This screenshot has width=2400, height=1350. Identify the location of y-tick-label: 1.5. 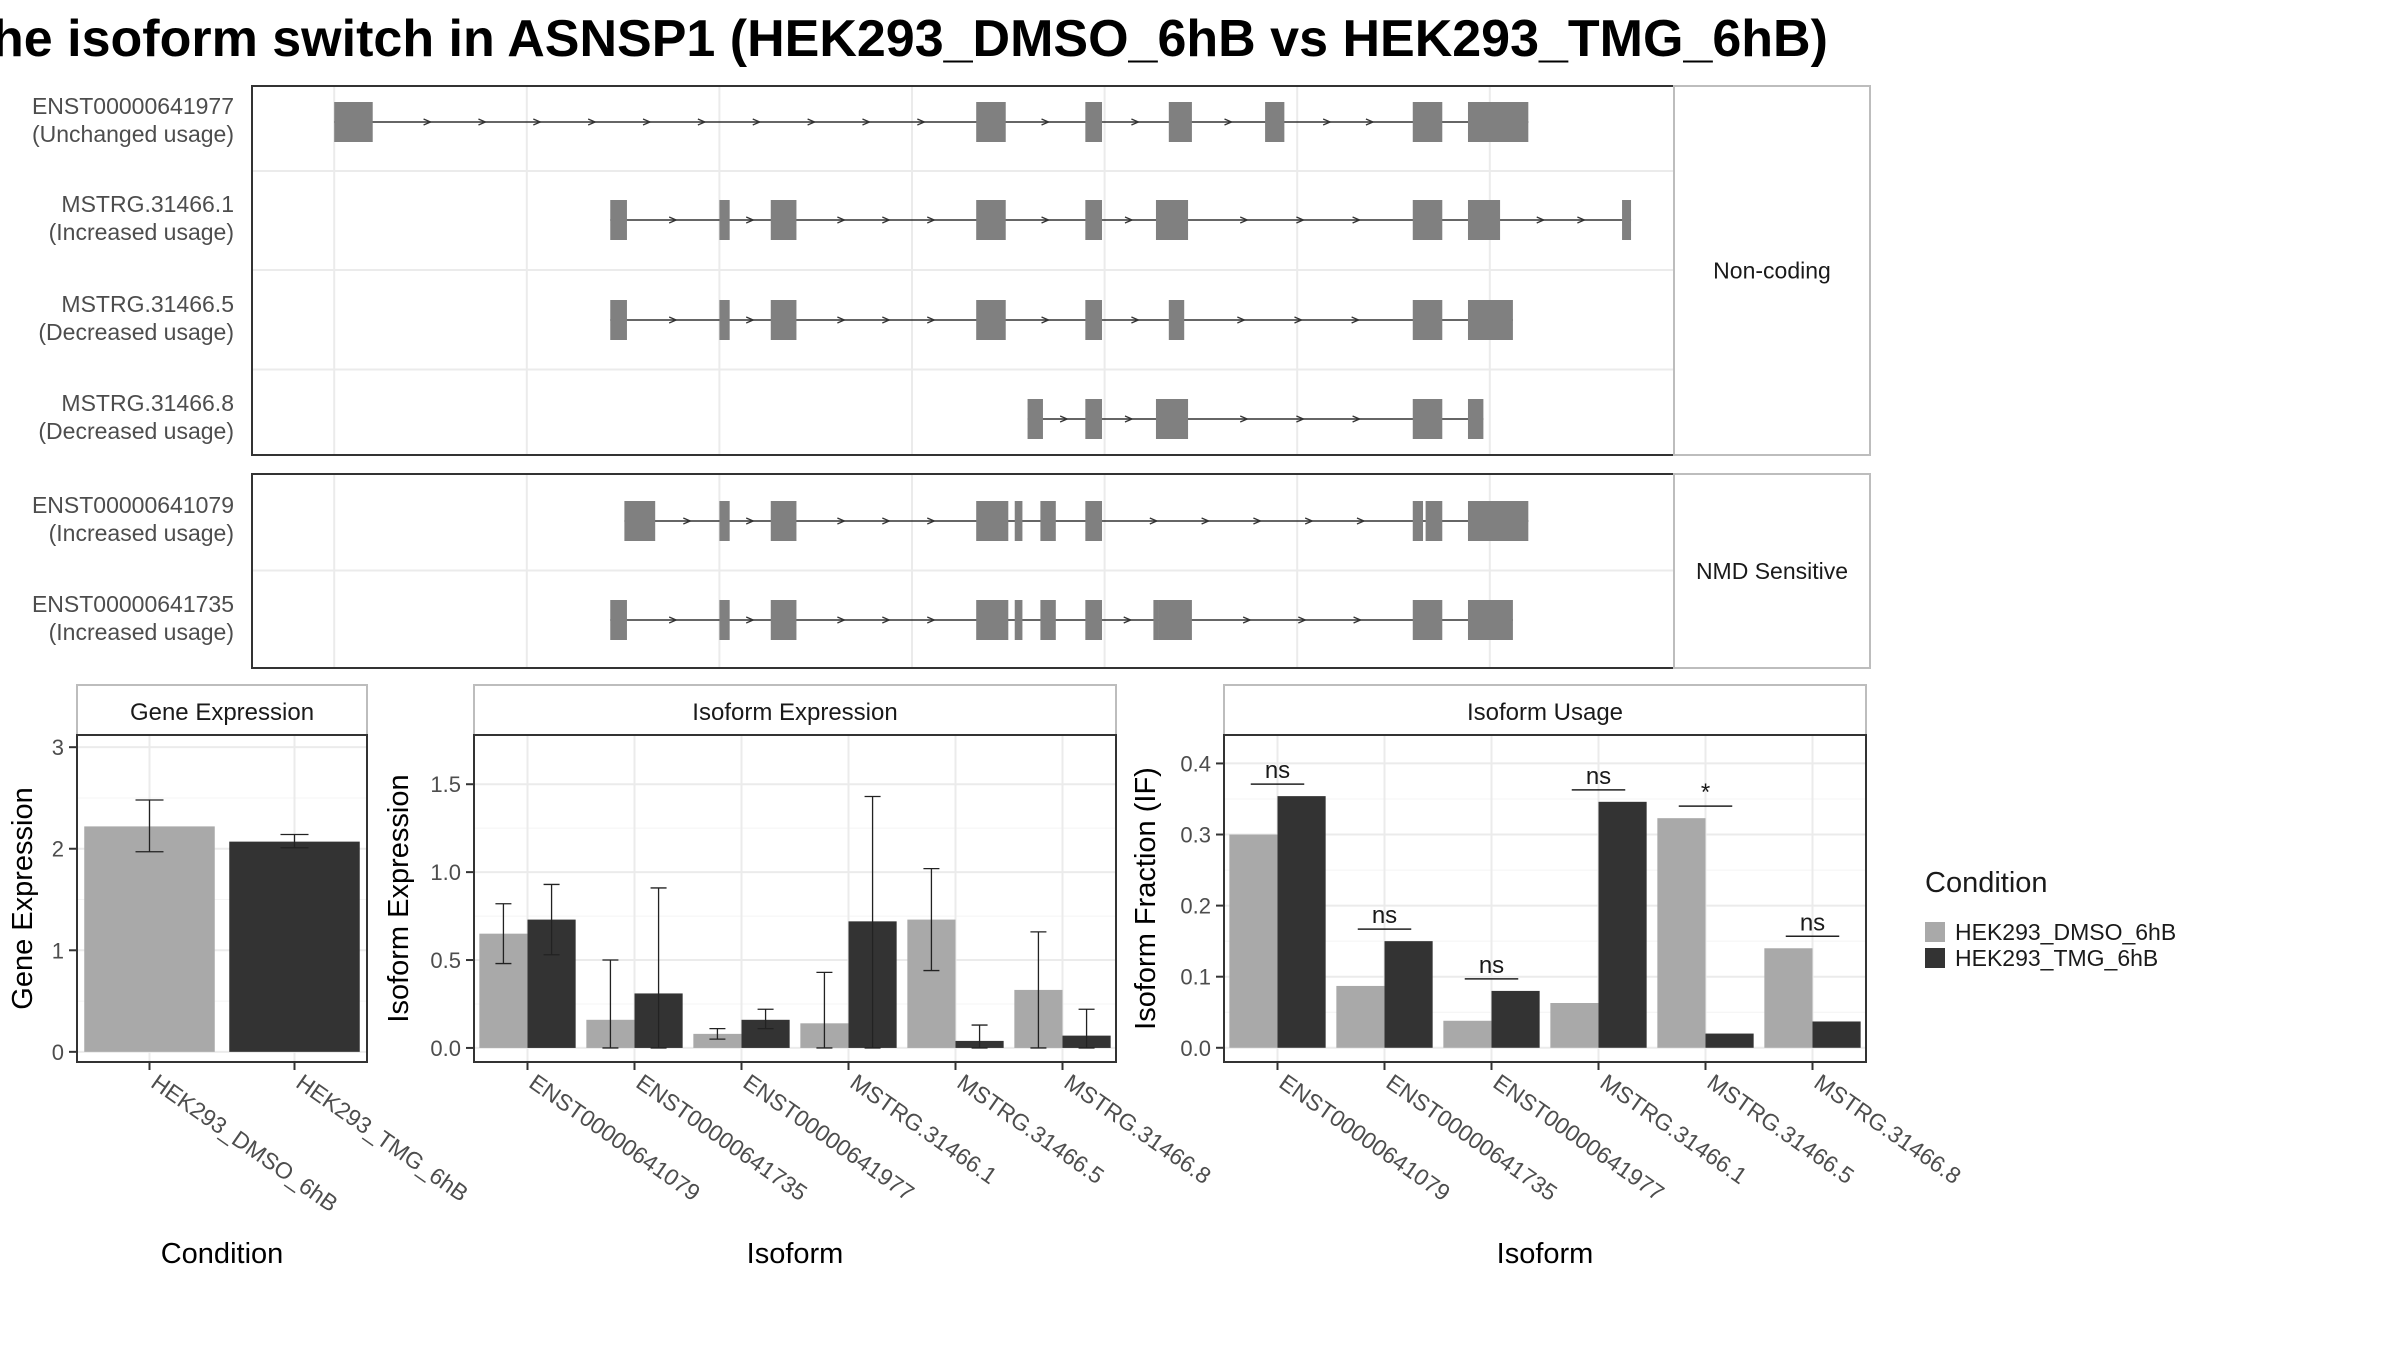
(445, 784).